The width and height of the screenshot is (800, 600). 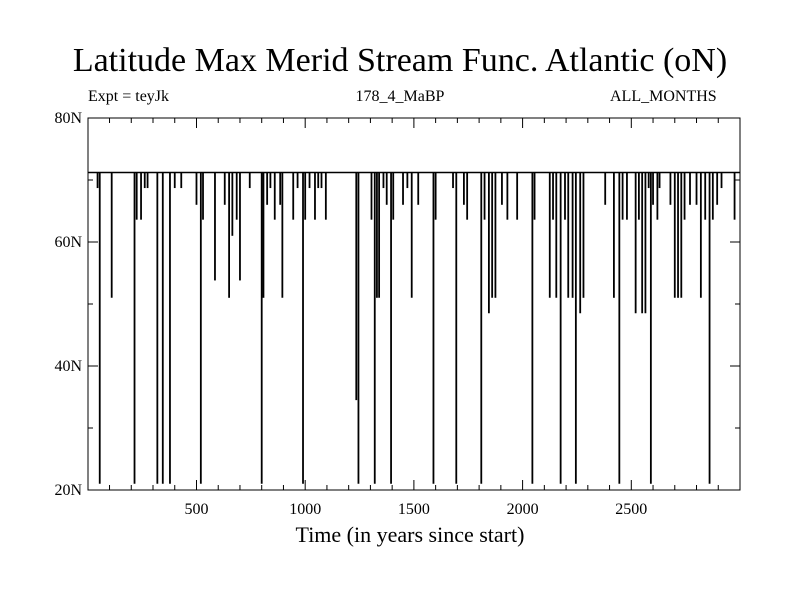 What do you see at coordinates (68, 490) in the screenshot?
I see `y-tick-label: 20N` at bounding box center [68, 490].